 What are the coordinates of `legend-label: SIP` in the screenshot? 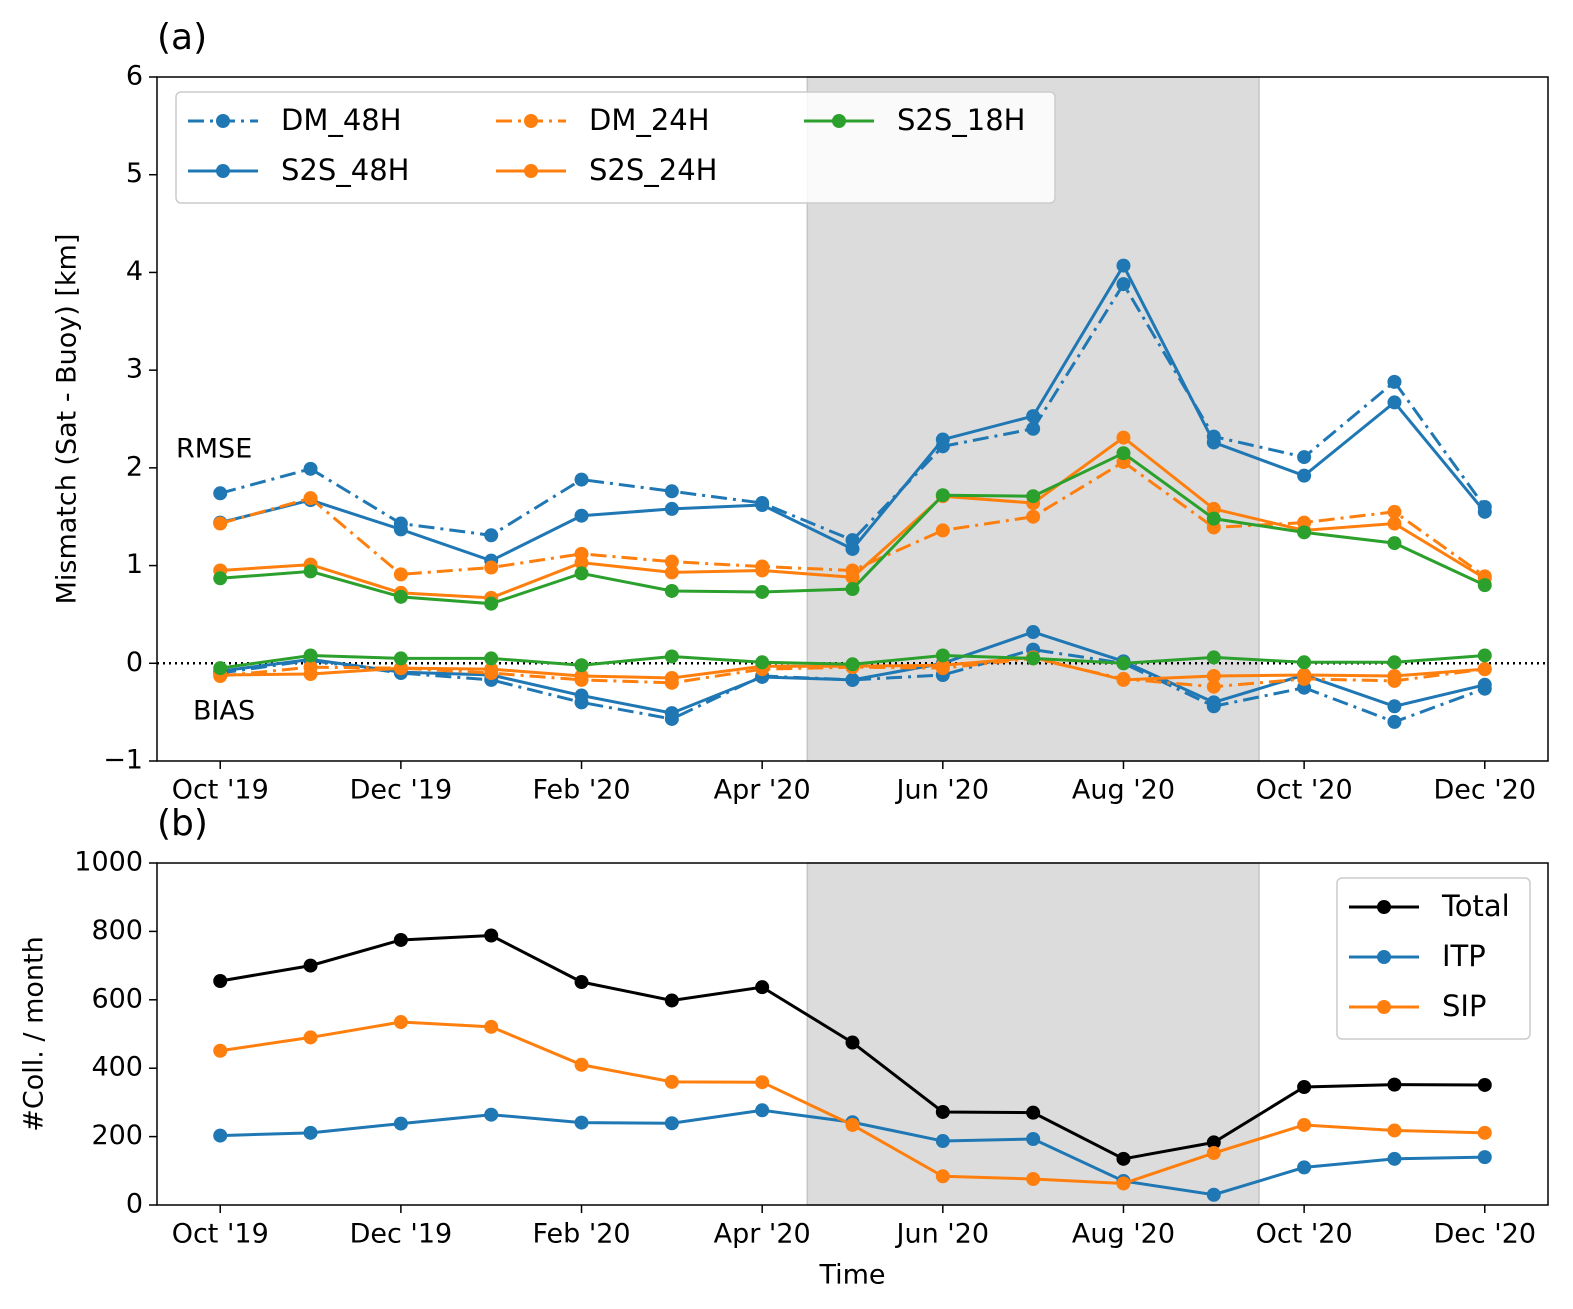 It's located at (1464, 1006).